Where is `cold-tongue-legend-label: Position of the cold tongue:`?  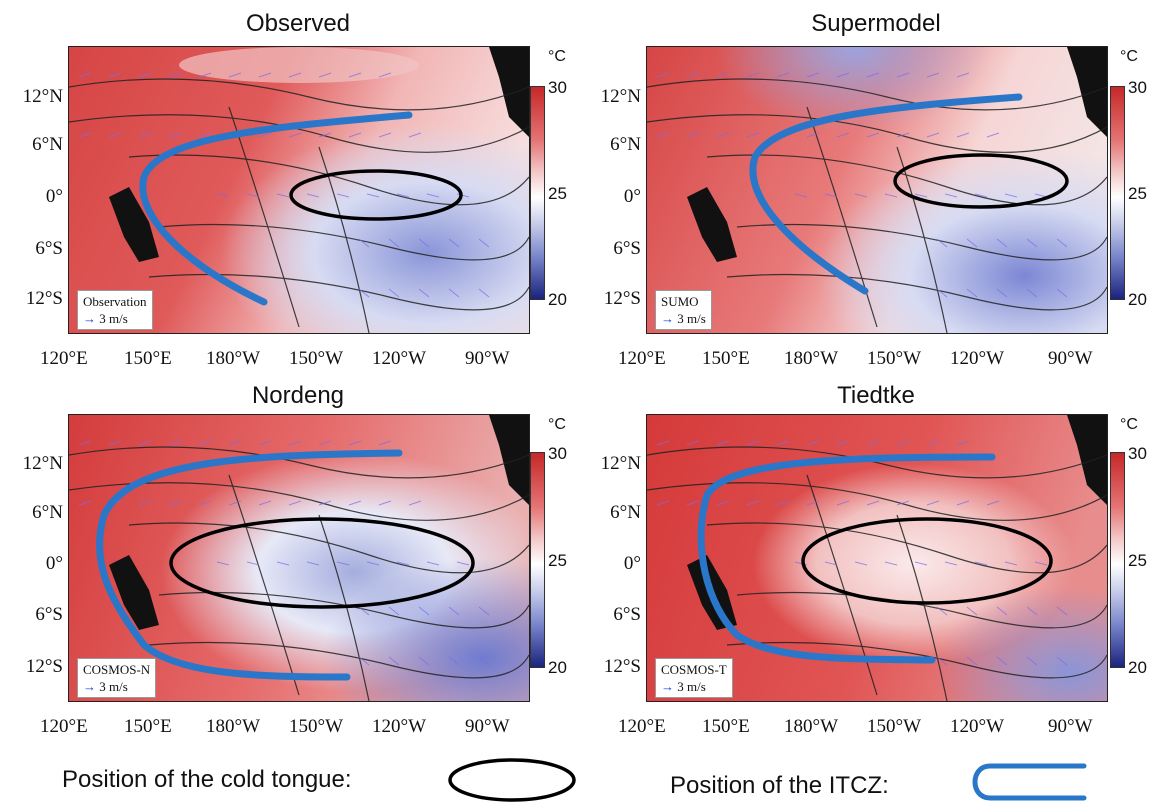
cold-tongue-legend-label: Position of the cold tongue: is located at coordinates (207, 779).